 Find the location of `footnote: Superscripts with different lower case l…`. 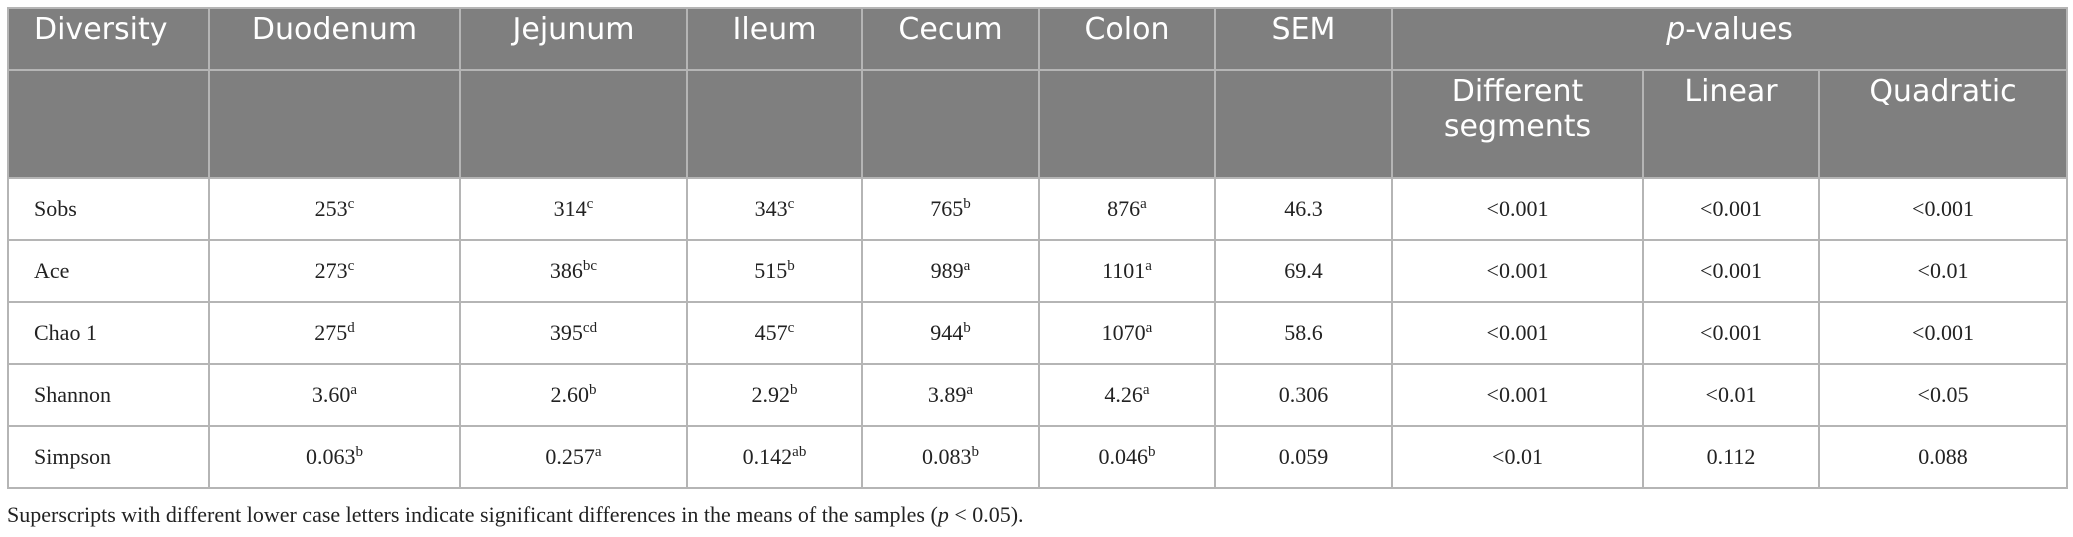

footnote: Superscripts with different lower case l… is located at coordinates (515, 515).